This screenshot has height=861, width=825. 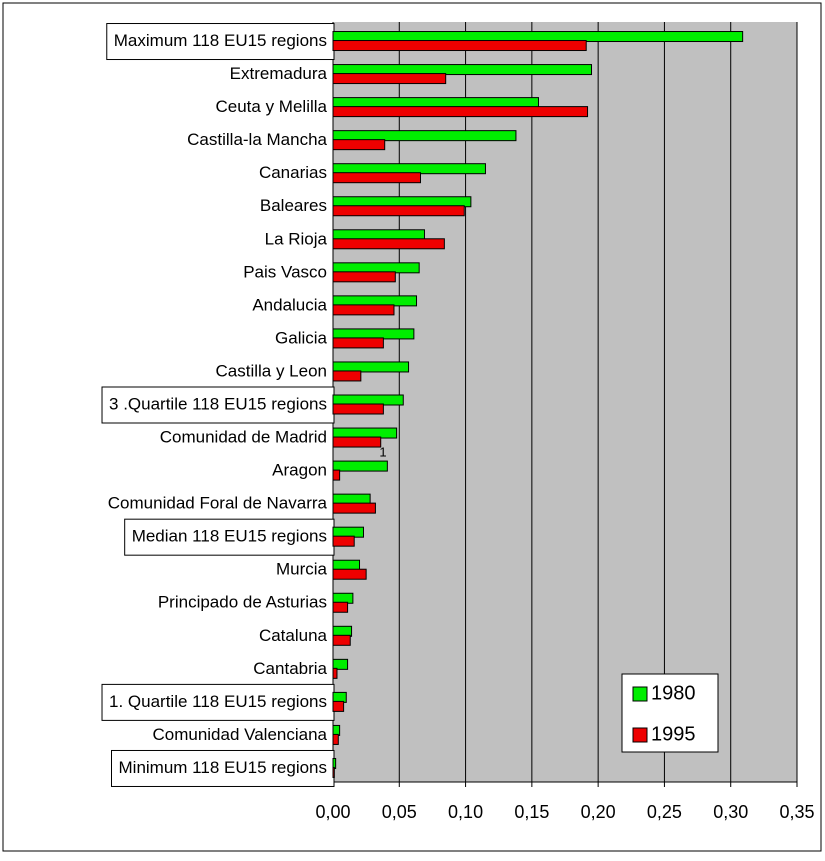 I want to click on legend-label: 1995, so click(x=673, y=734).